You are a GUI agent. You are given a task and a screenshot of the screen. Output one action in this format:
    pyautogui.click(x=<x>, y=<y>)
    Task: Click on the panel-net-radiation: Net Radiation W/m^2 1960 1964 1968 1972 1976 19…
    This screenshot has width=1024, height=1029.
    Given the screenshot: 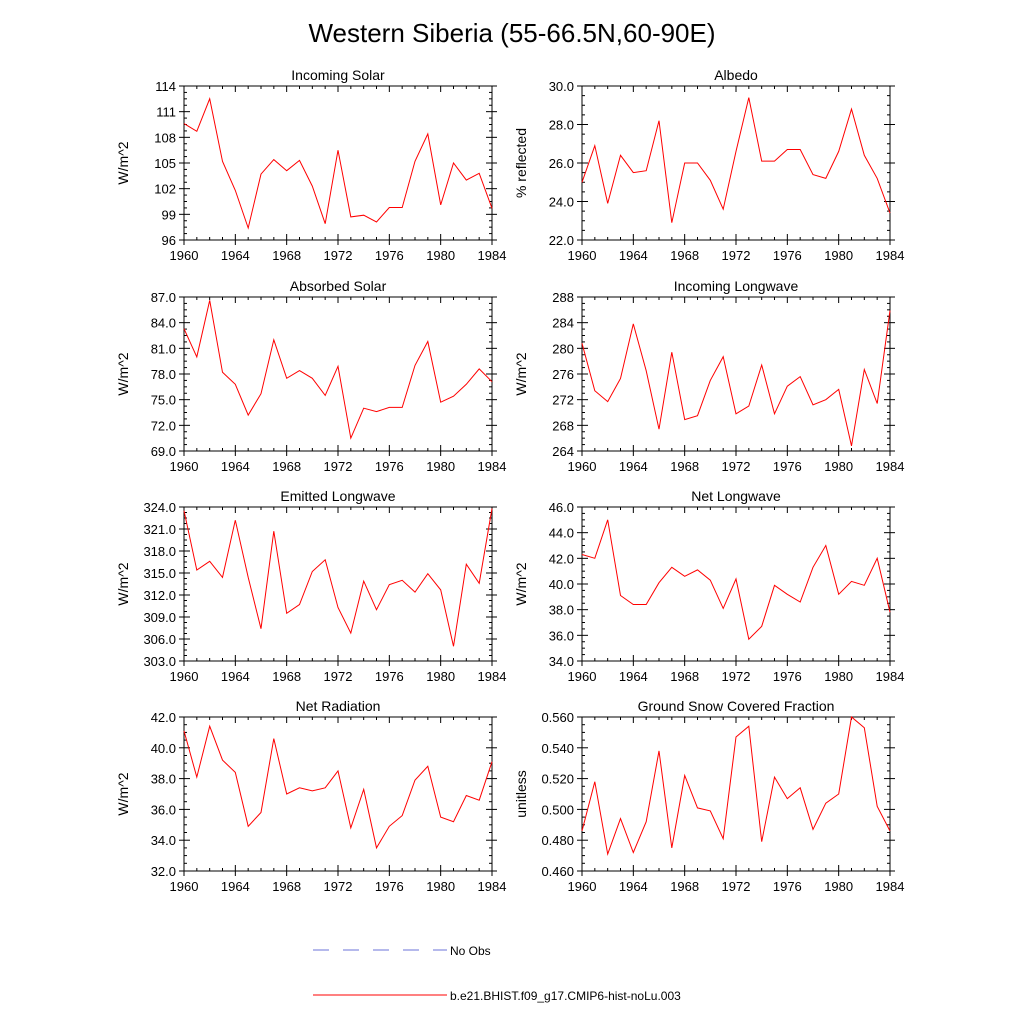 What is the action you would take?
    pyautogui.click(x=310, y=796)
    